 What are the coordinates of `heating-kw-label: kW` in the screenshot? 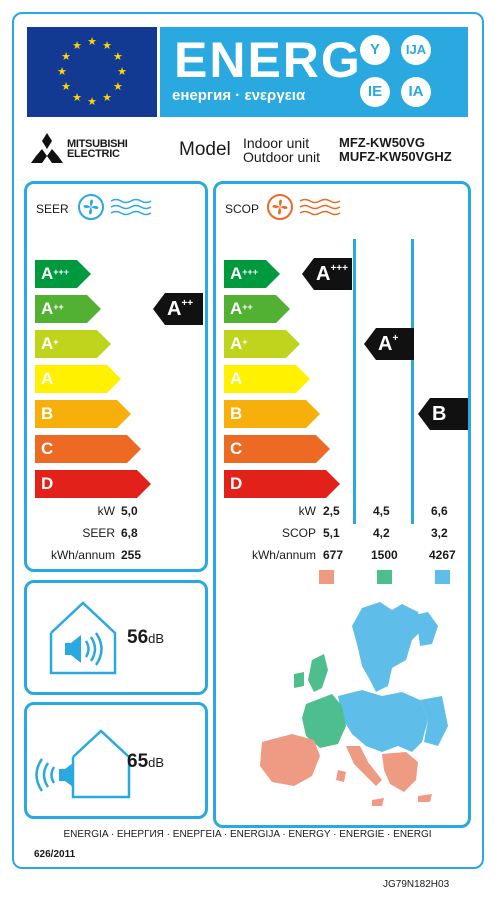 It's located at (307, 511).